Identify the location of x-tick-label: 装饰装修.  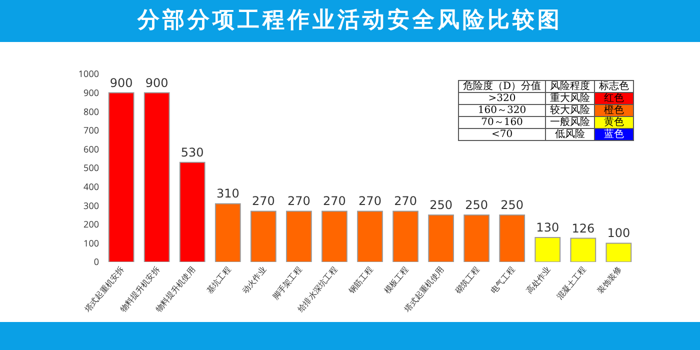
(609, 280).